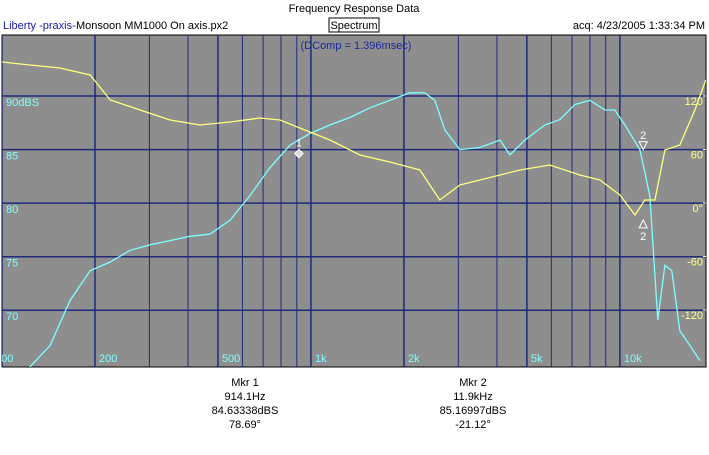 The image size is (709, 455). What do you see at coordinates (639, 26) in the screenshot?
I see `acq-time: acq: 4/23/2005 1:33:34 PM` at bounding box center [639, 26].